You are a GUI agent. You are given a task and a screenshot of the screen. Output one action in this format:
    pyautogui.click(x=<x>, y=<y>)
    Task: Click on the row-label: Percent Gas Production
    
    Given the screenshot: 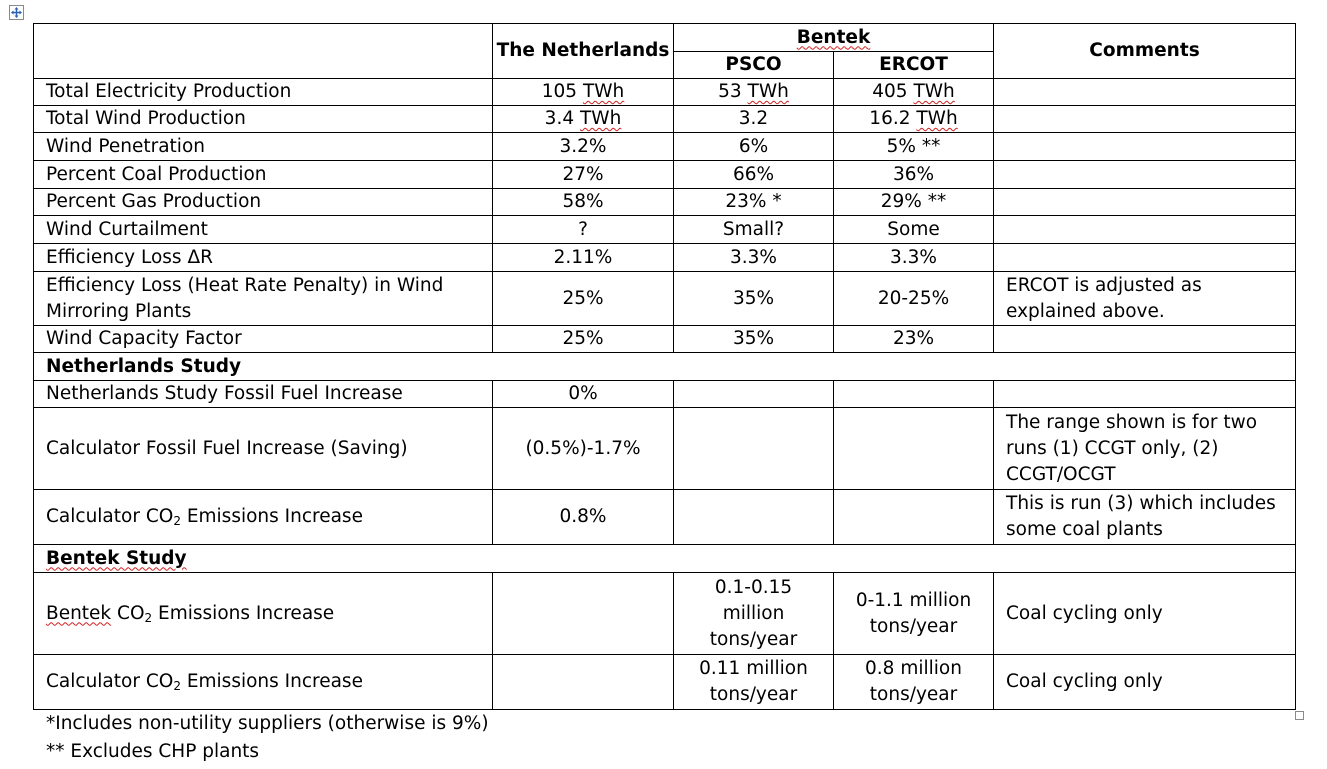 What is the action you would take?
    pyautogui.click(x=263, y=202)
    